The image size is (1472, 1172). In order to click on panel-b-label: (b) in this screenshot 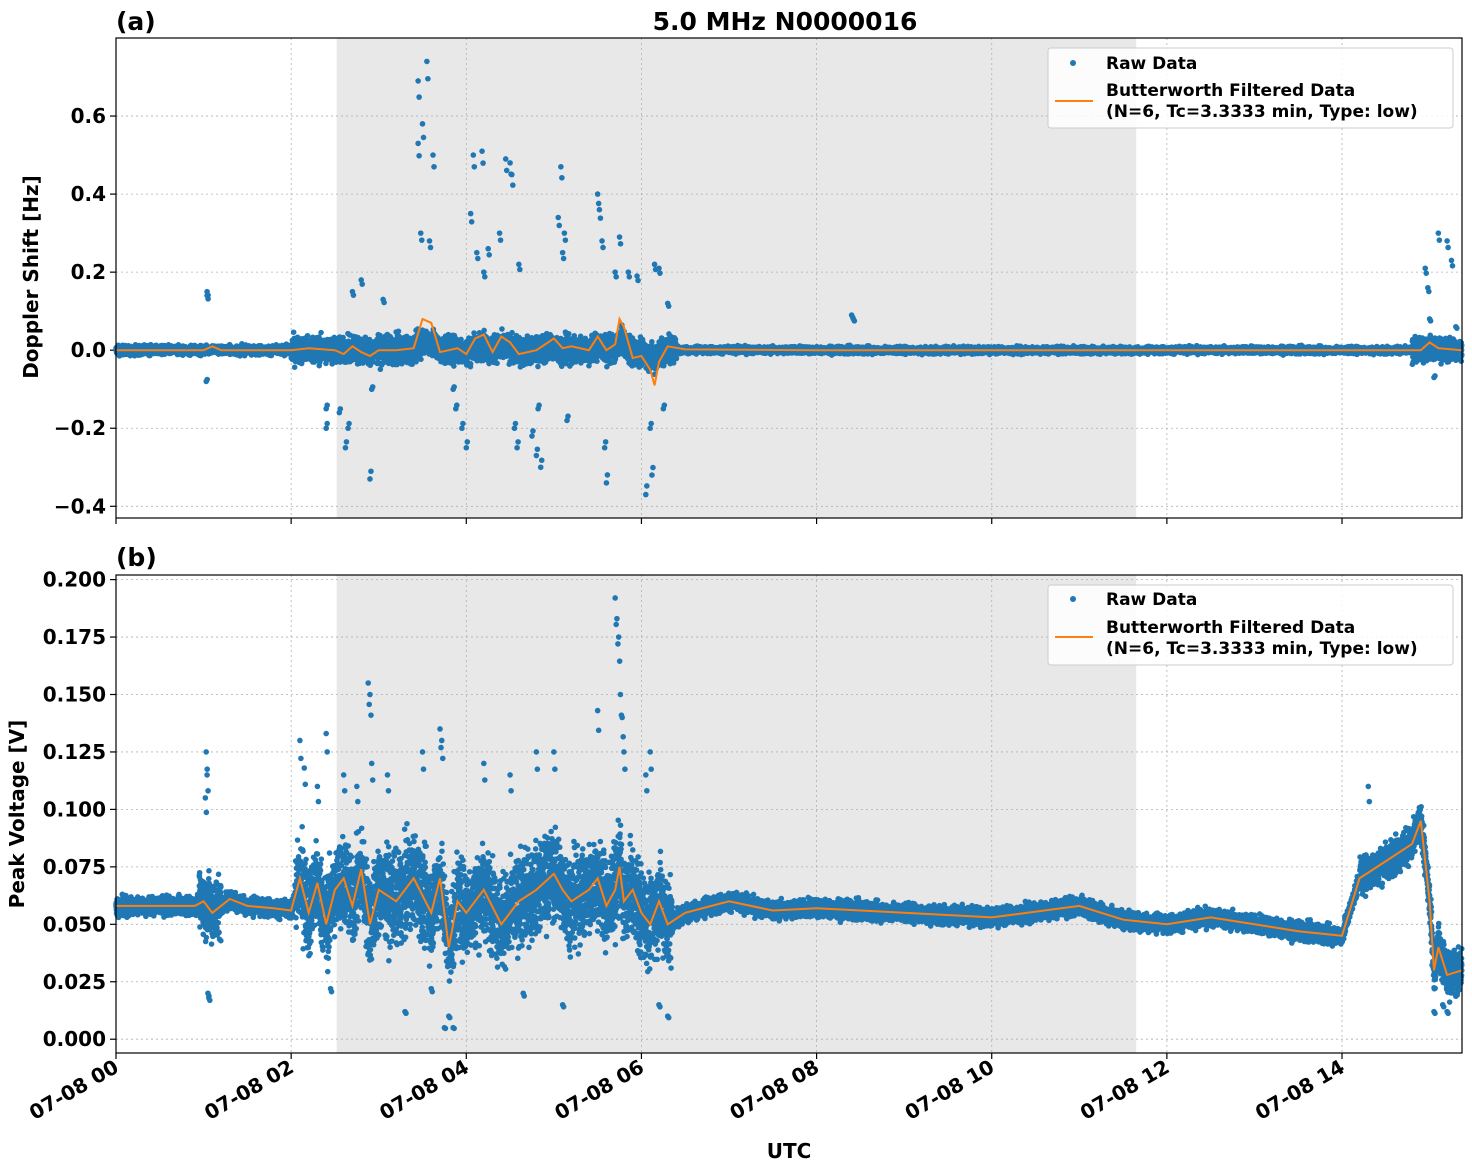, I will do `click(136, 557)`.